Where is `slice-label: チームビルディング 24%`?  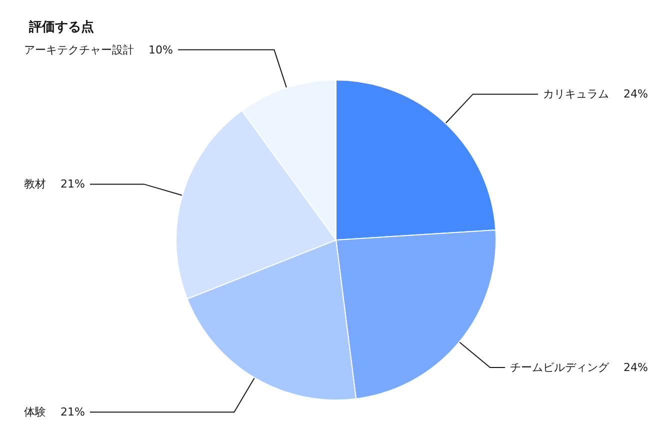 slice-label: チームビルディング 24% is located at coordinates (579, 367).